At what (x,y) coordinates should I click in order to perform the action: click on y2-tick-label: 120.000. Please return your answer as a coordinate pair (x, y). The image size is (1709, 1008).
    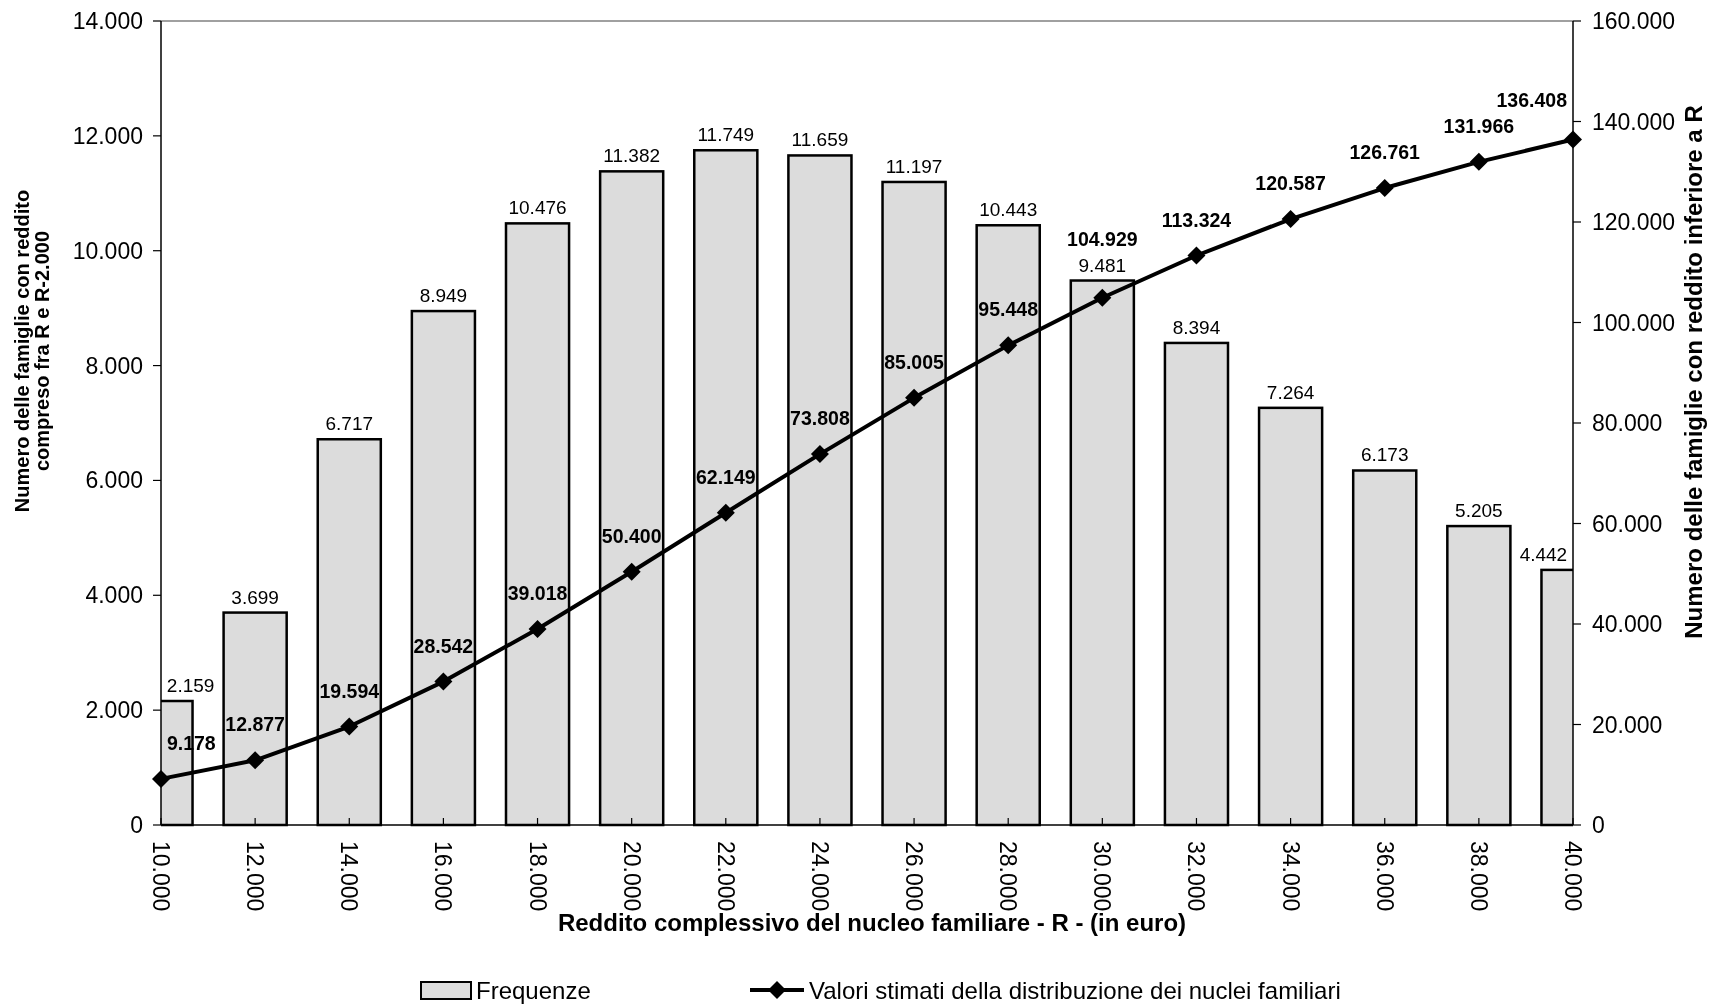
    Looking at the image, I should click on (1634, 222).